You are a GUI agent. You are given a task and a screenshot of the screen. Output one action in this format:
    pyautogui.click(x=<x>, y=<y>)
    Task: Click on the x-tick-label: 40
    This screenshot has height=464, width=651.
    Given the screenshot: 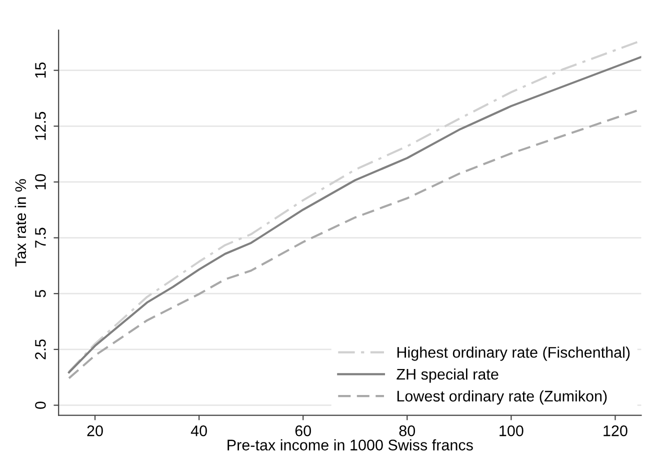 What is the action you would take?
    pyautogui.click(x=198, y=430)
    